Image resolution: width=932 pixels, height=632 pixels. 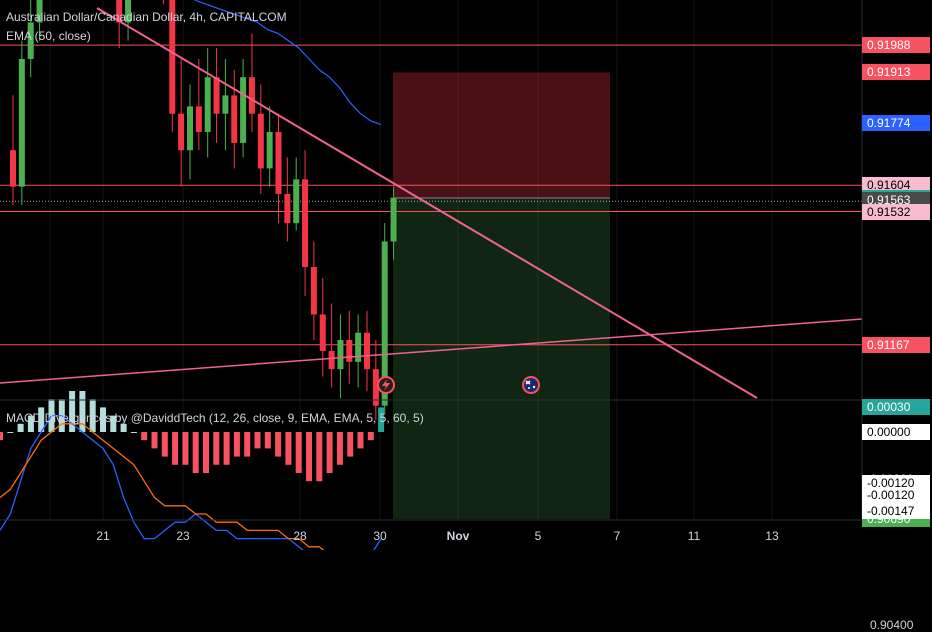 I want to click on date-axis-label: 23, so click(x=183, y=536).